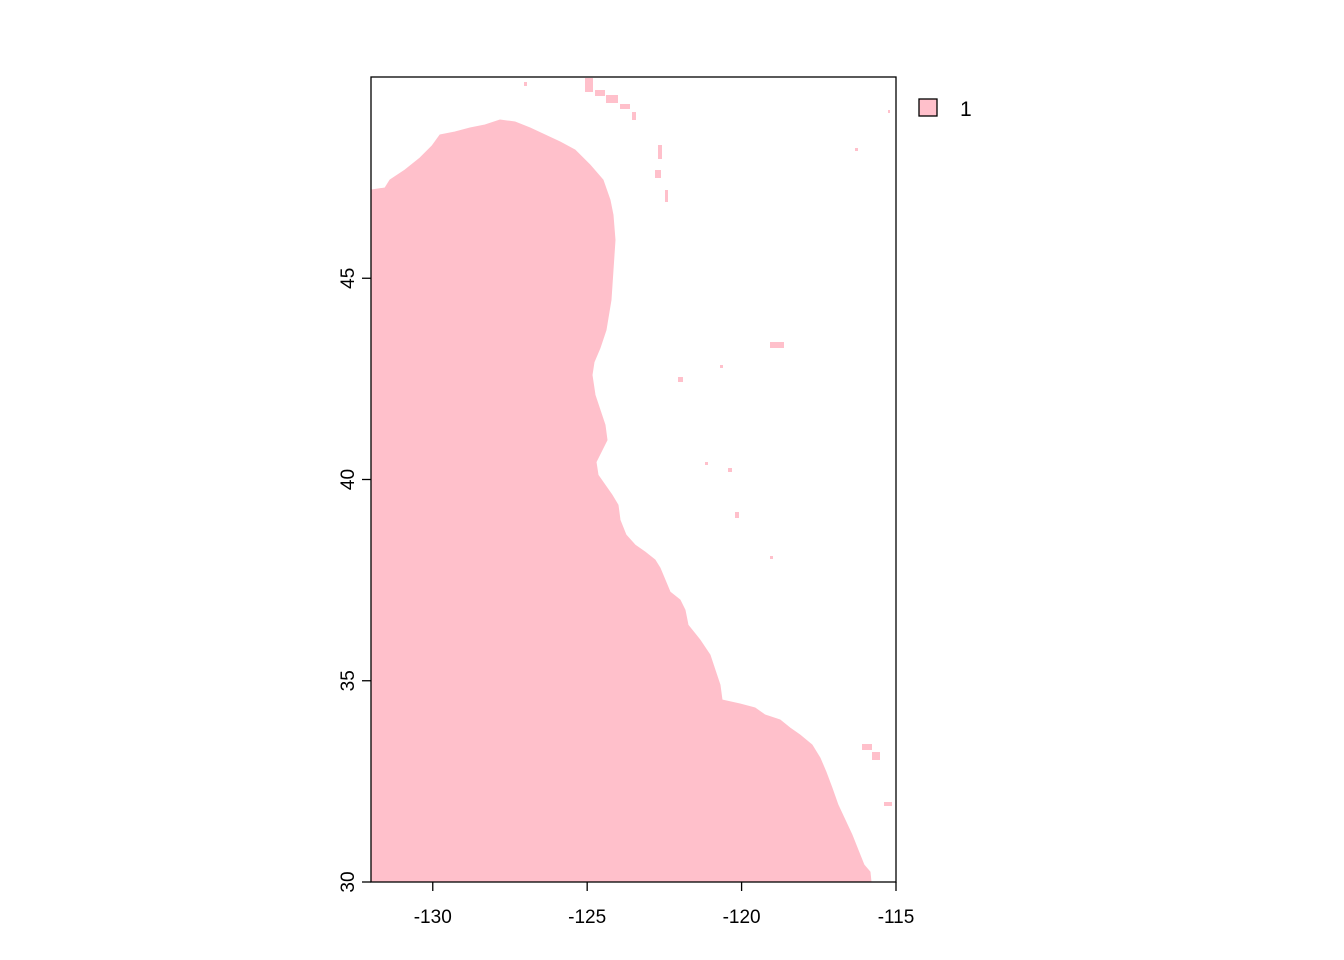 Image resolution: width=1344 pixels, height=960 pixels. I want to click on x-axis: -130 -125 -120 -115, so click(664, 905).